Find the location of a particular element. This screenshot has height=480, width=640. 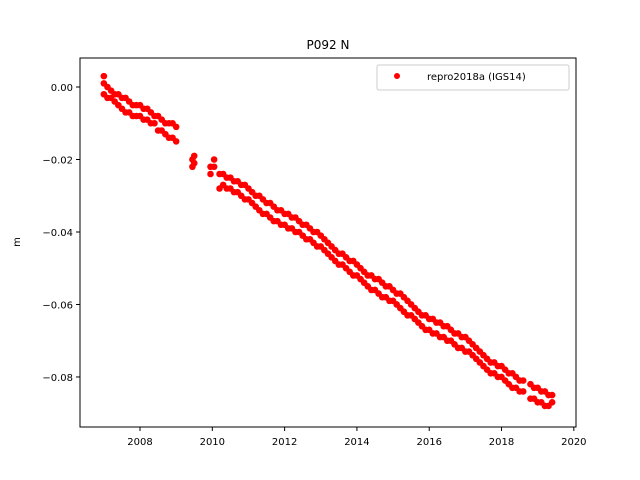

x-tick-label: 2018 is located at coordinates (501, 442).